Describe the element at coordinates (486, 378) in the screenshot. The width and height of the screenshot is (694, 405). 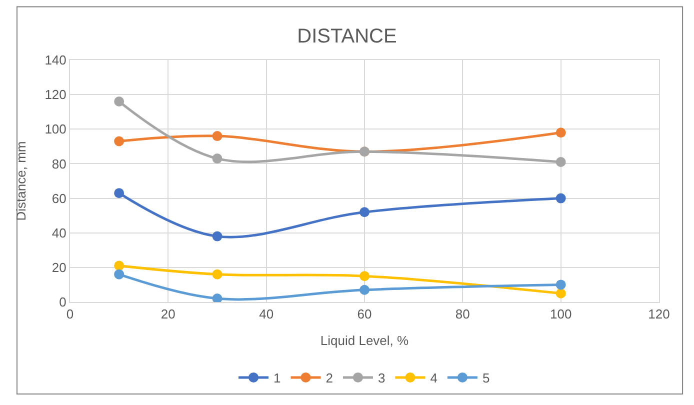
I see `legend-label: 5` at that location.